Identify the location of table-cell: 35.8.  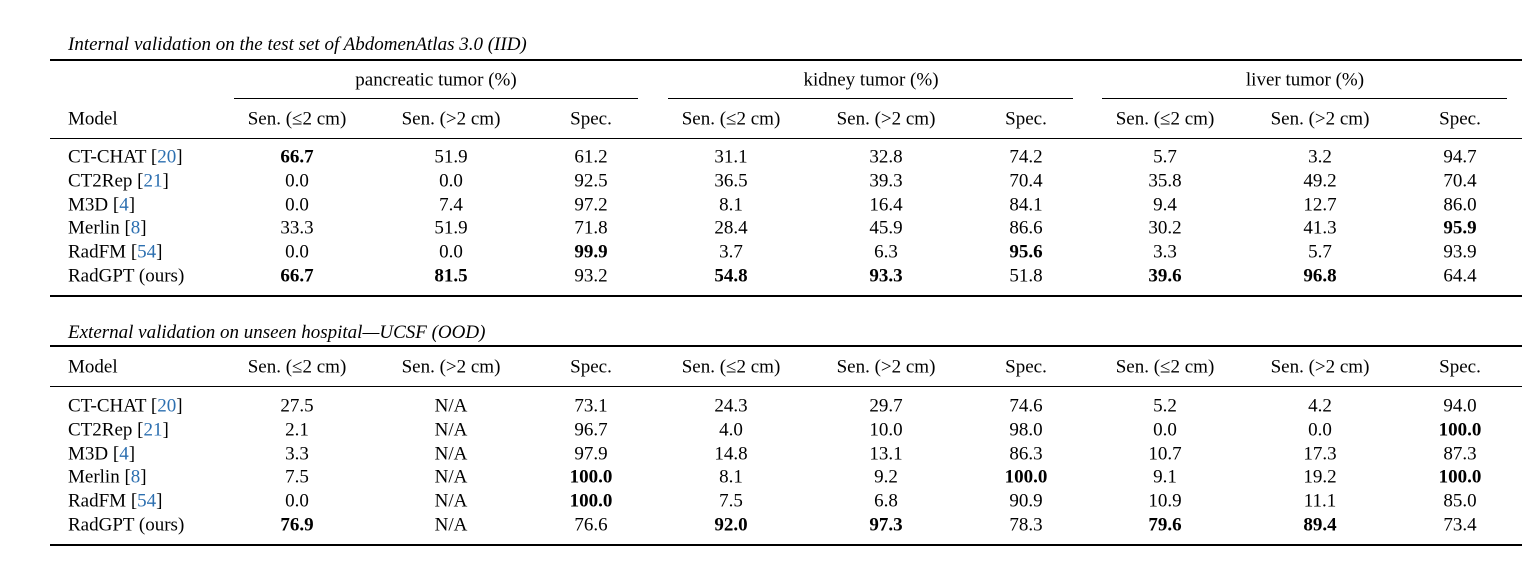
(1165, 181).